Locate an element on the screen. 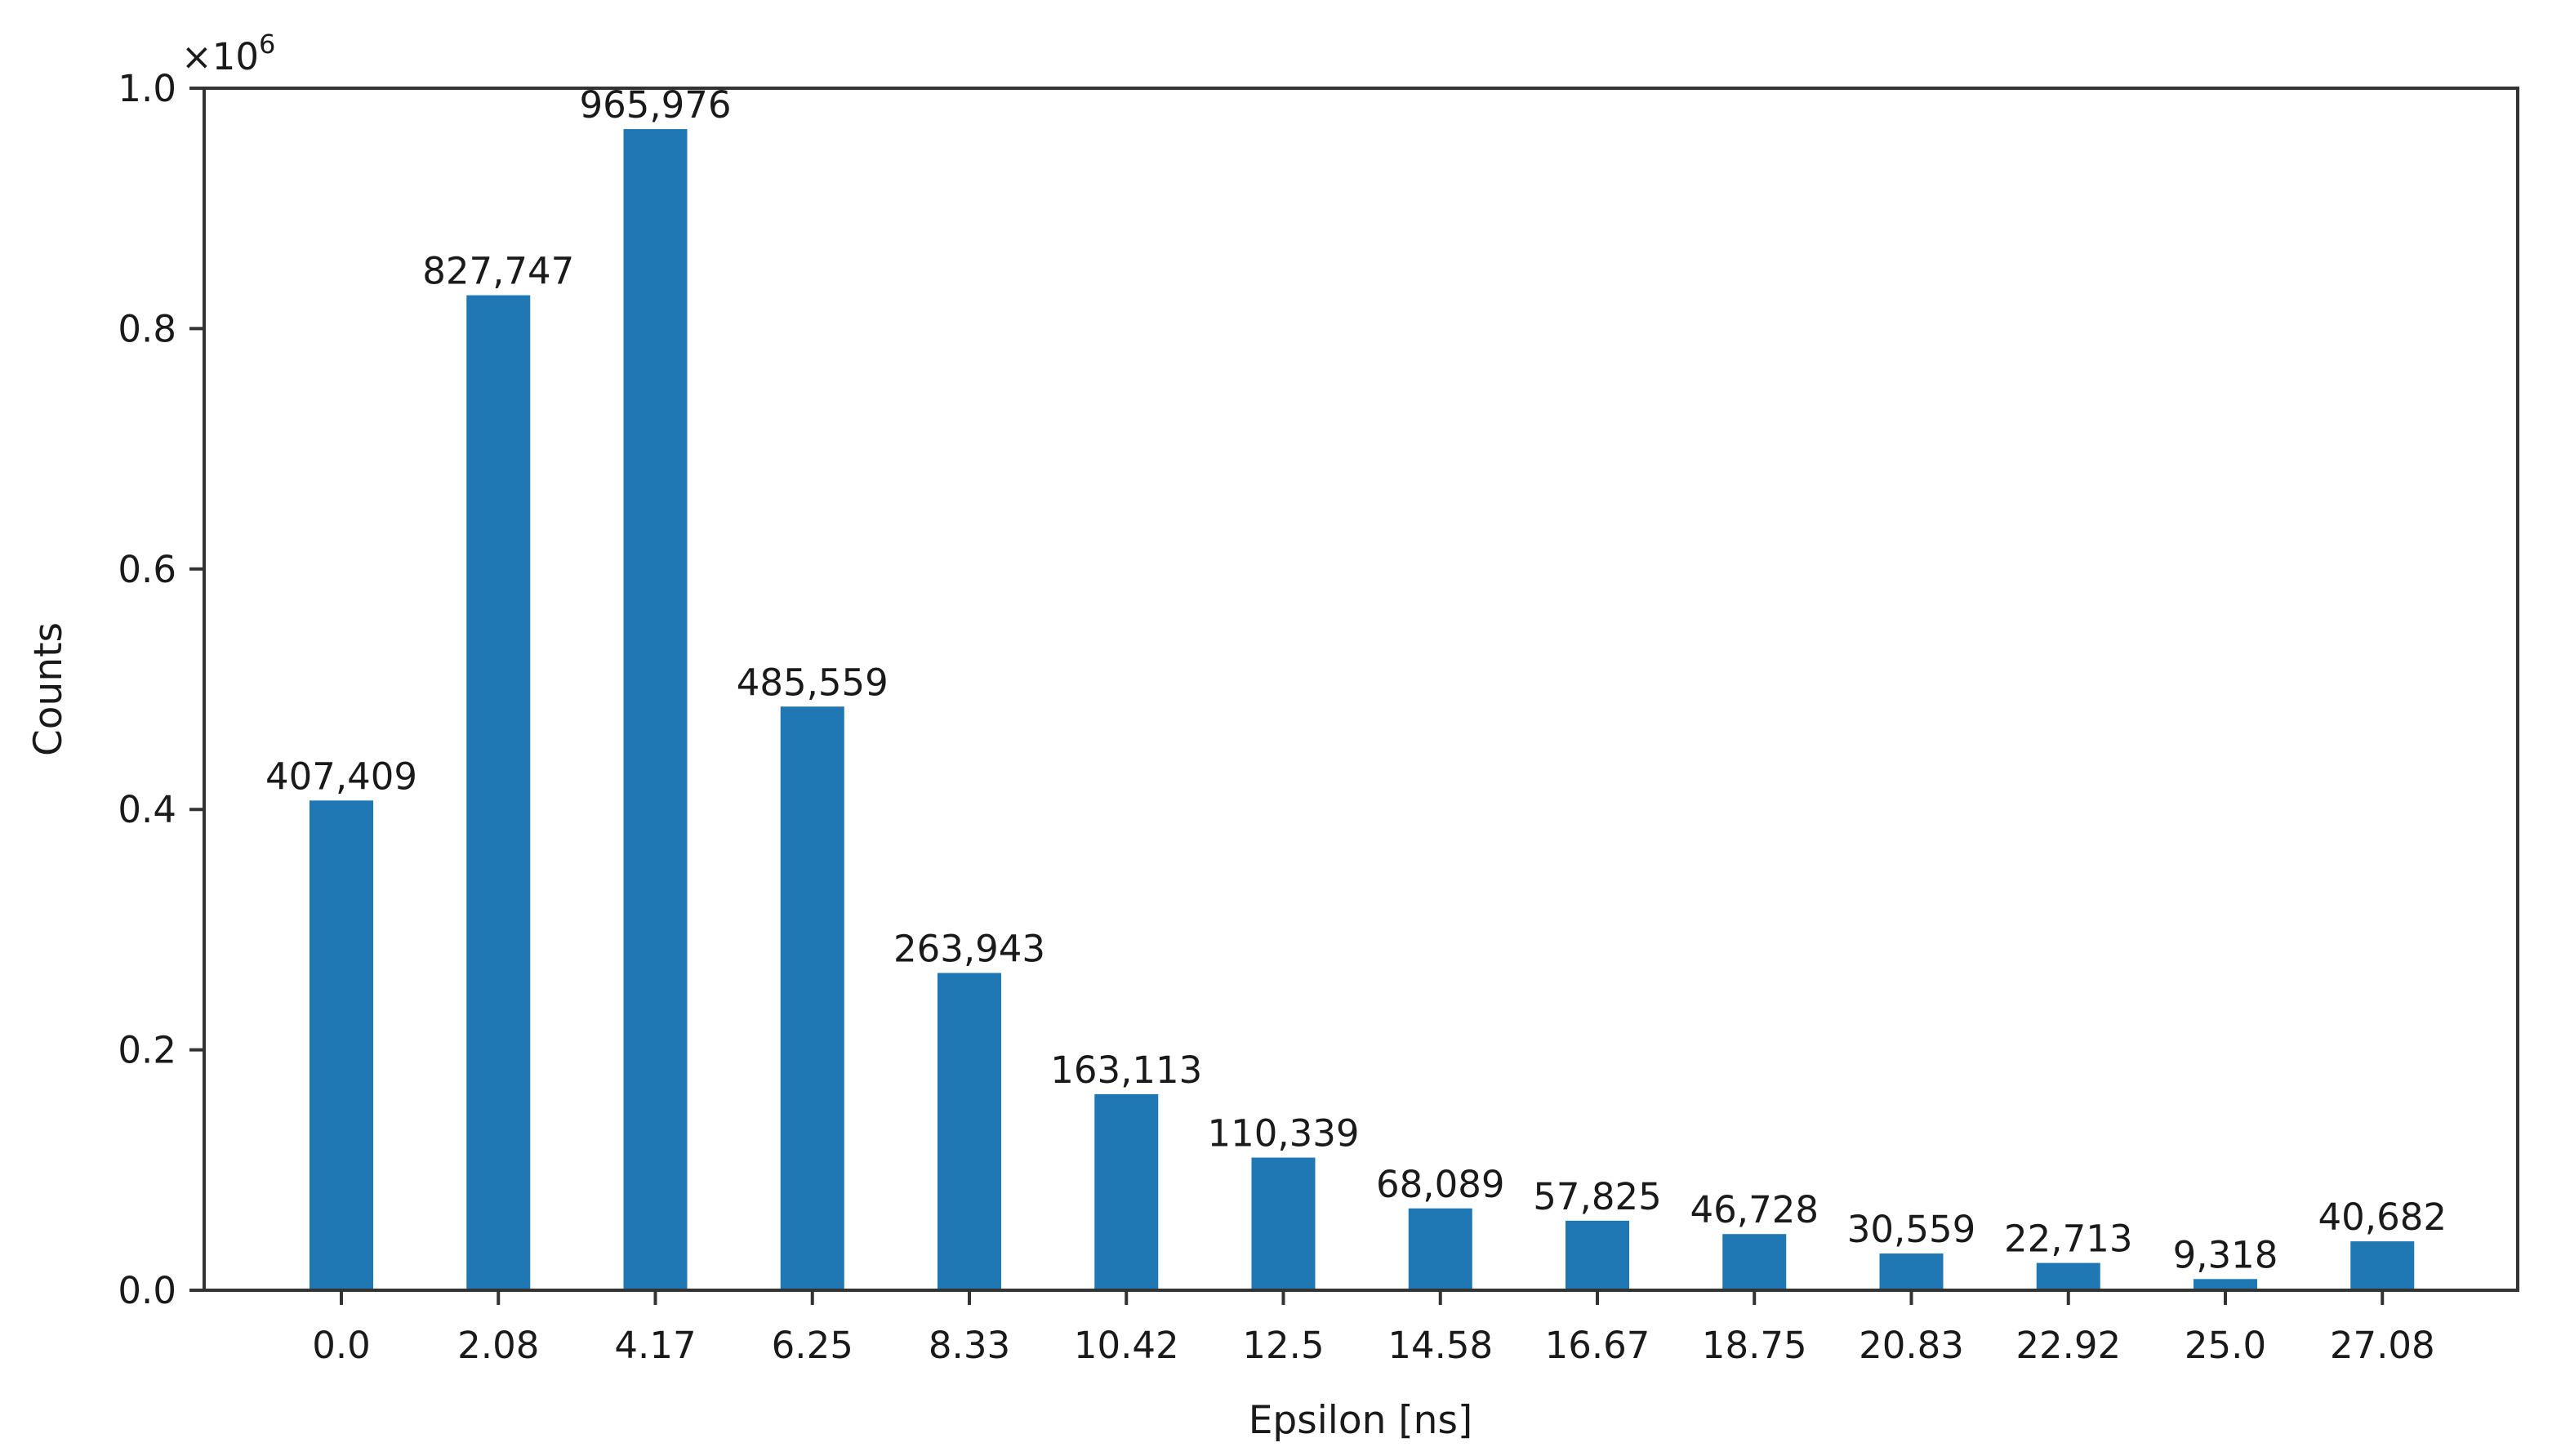 This screenshot has width=2561, height=1456. x-tick-label: 22.92 is located at coordinates (2068, 1345).